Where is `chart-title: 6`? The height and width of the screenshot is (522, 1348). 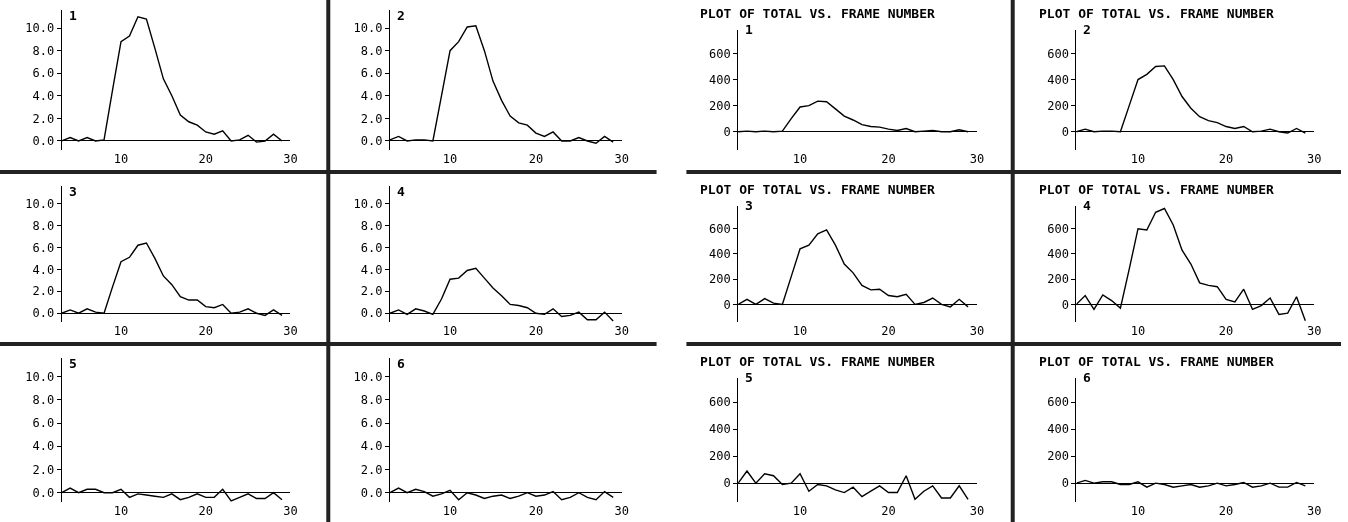 chart-title: 6 is located at coordinates (401, 363).